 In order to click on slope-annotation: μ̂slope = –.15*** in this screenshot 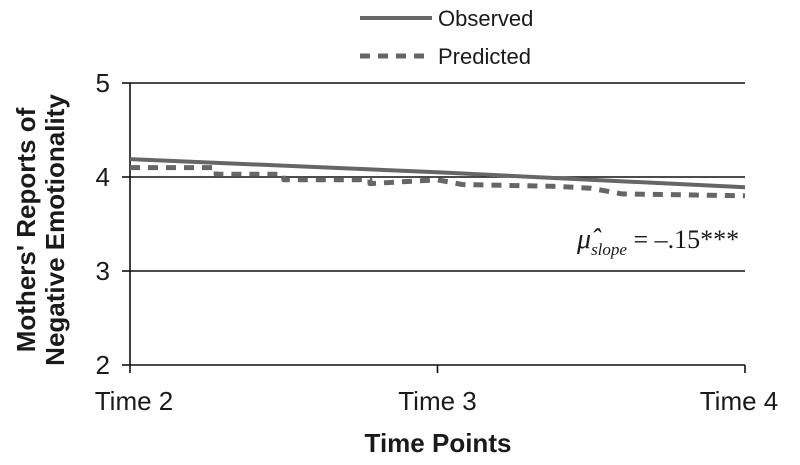, I will do `click(657, 241)`.